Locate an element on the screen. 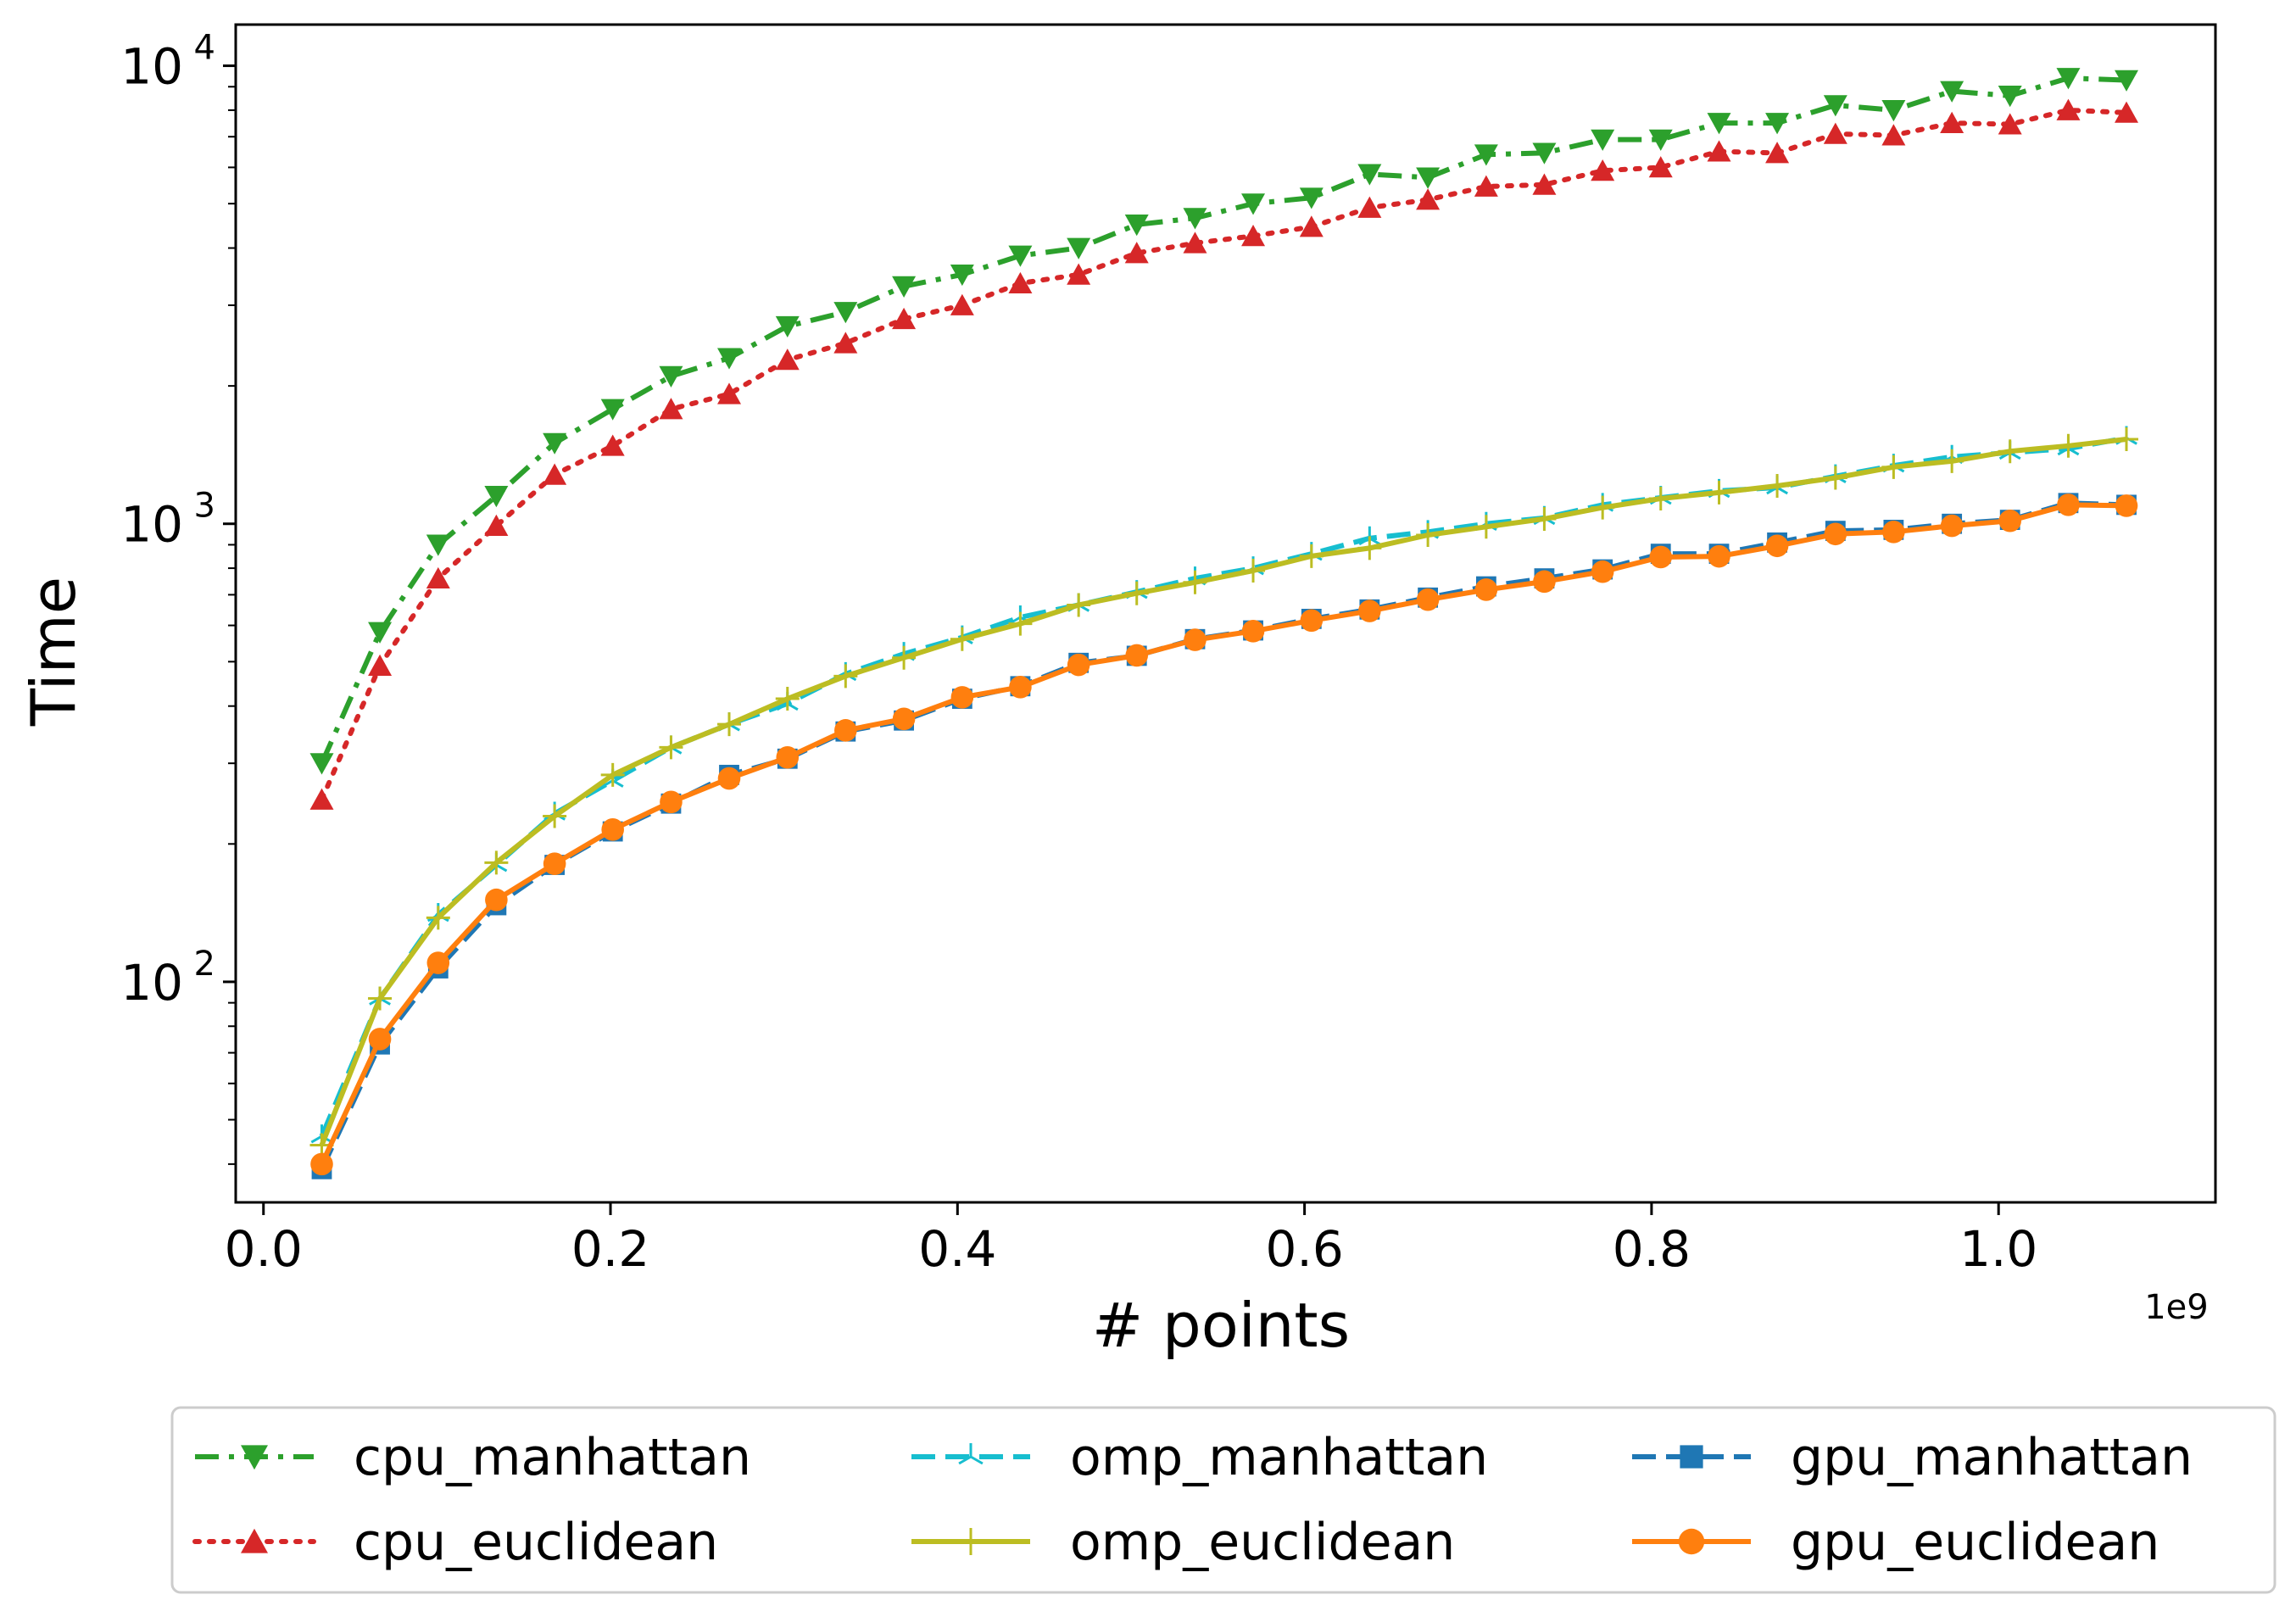 The width and height of the screenshot is (2296, 1617). legend-label: gpu_manhattan is located at coordinates (1992, 1458).